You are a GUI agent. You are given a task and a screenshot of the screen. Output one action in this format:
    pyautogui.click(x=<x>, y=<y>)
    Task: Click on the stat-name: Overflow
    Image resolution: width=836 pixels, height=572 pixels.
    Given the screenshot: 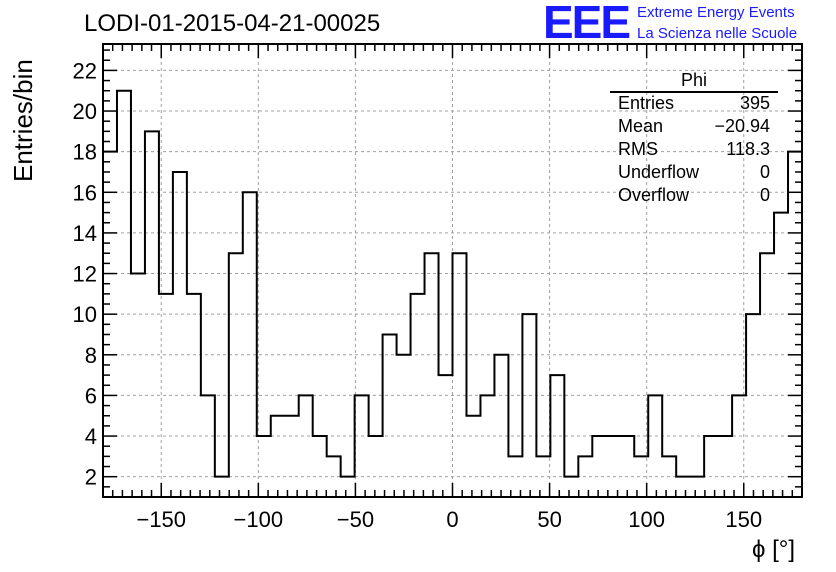 What is the action you would take?
    pyautogui.click(x=654, y=195)
    